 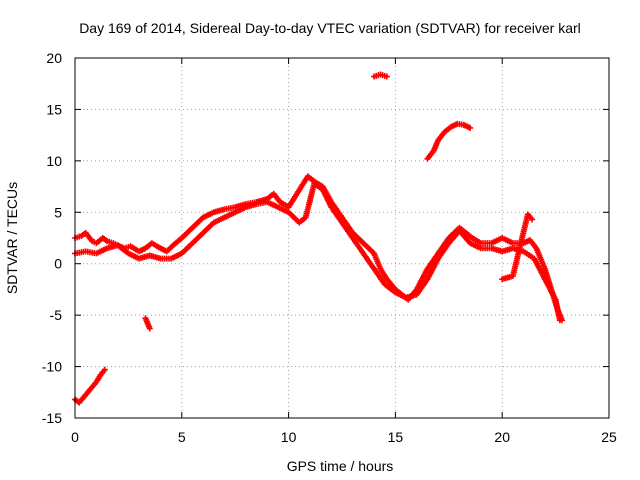 I want to click on y-tick-label: -5, so click(x=56, y=315).